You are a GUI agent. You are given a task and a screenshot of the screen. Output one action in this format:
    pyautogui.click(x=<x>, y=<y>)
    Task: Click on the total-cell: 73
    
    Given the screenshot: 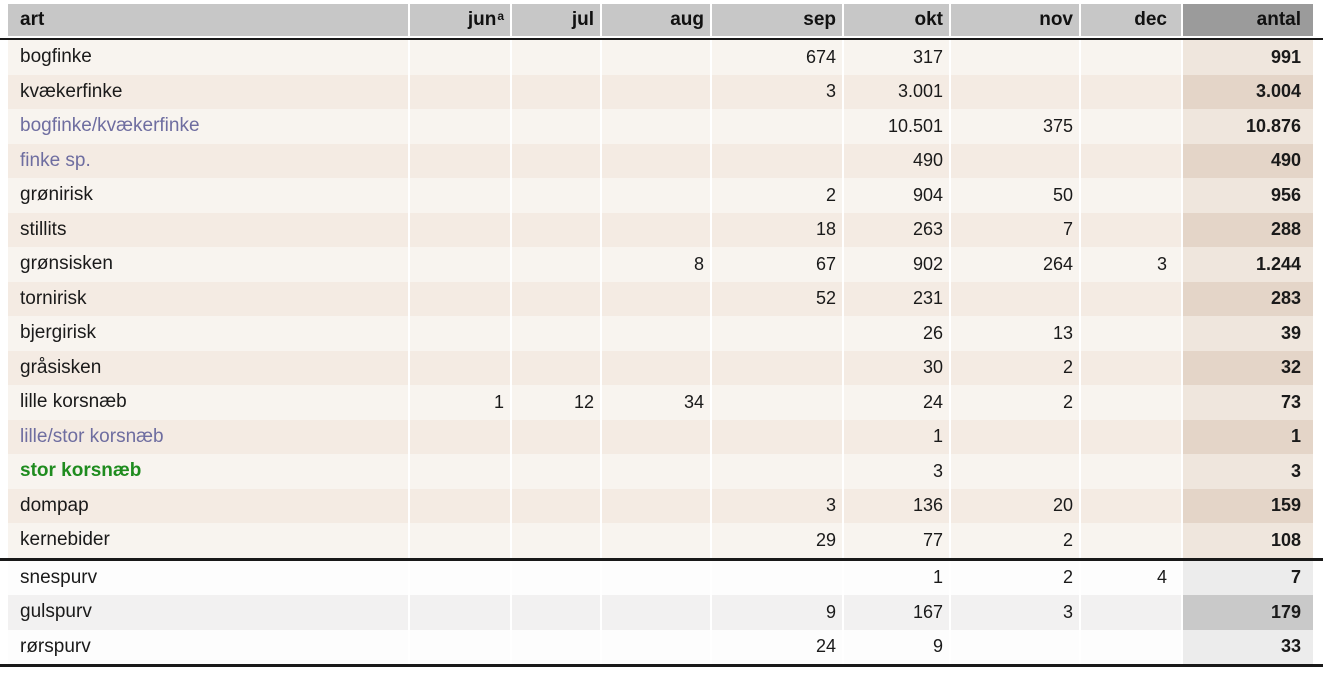 What is the action you would take?
    pyautogui.click(x=1248, y=402)
    